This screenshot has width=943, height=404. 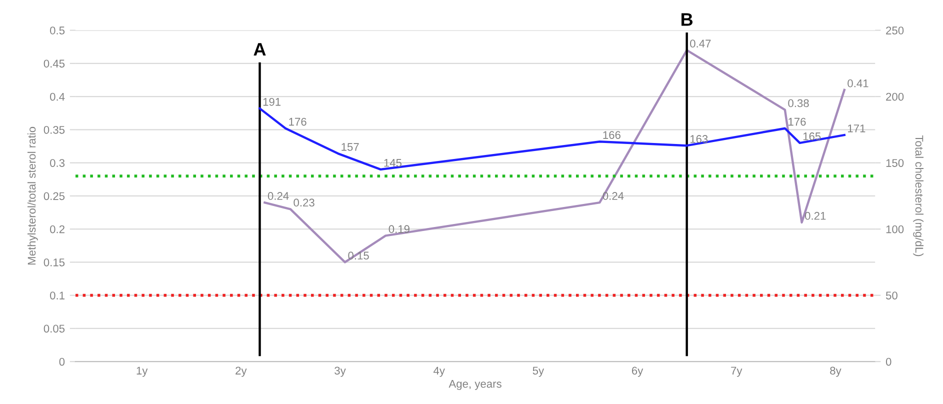 What do you see at coordinates (57, 96) in the screenshot?
I see `y-tick-label: 0.4` at bounding box center [57, 96].